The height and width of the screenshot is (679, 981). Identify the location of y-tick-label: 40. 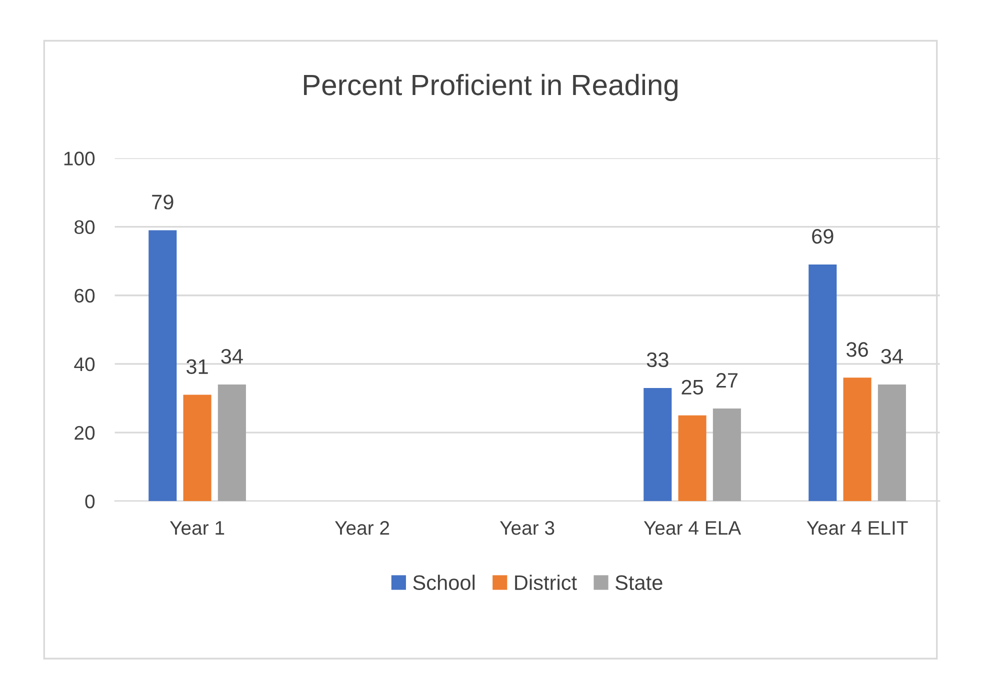
(84, 364).